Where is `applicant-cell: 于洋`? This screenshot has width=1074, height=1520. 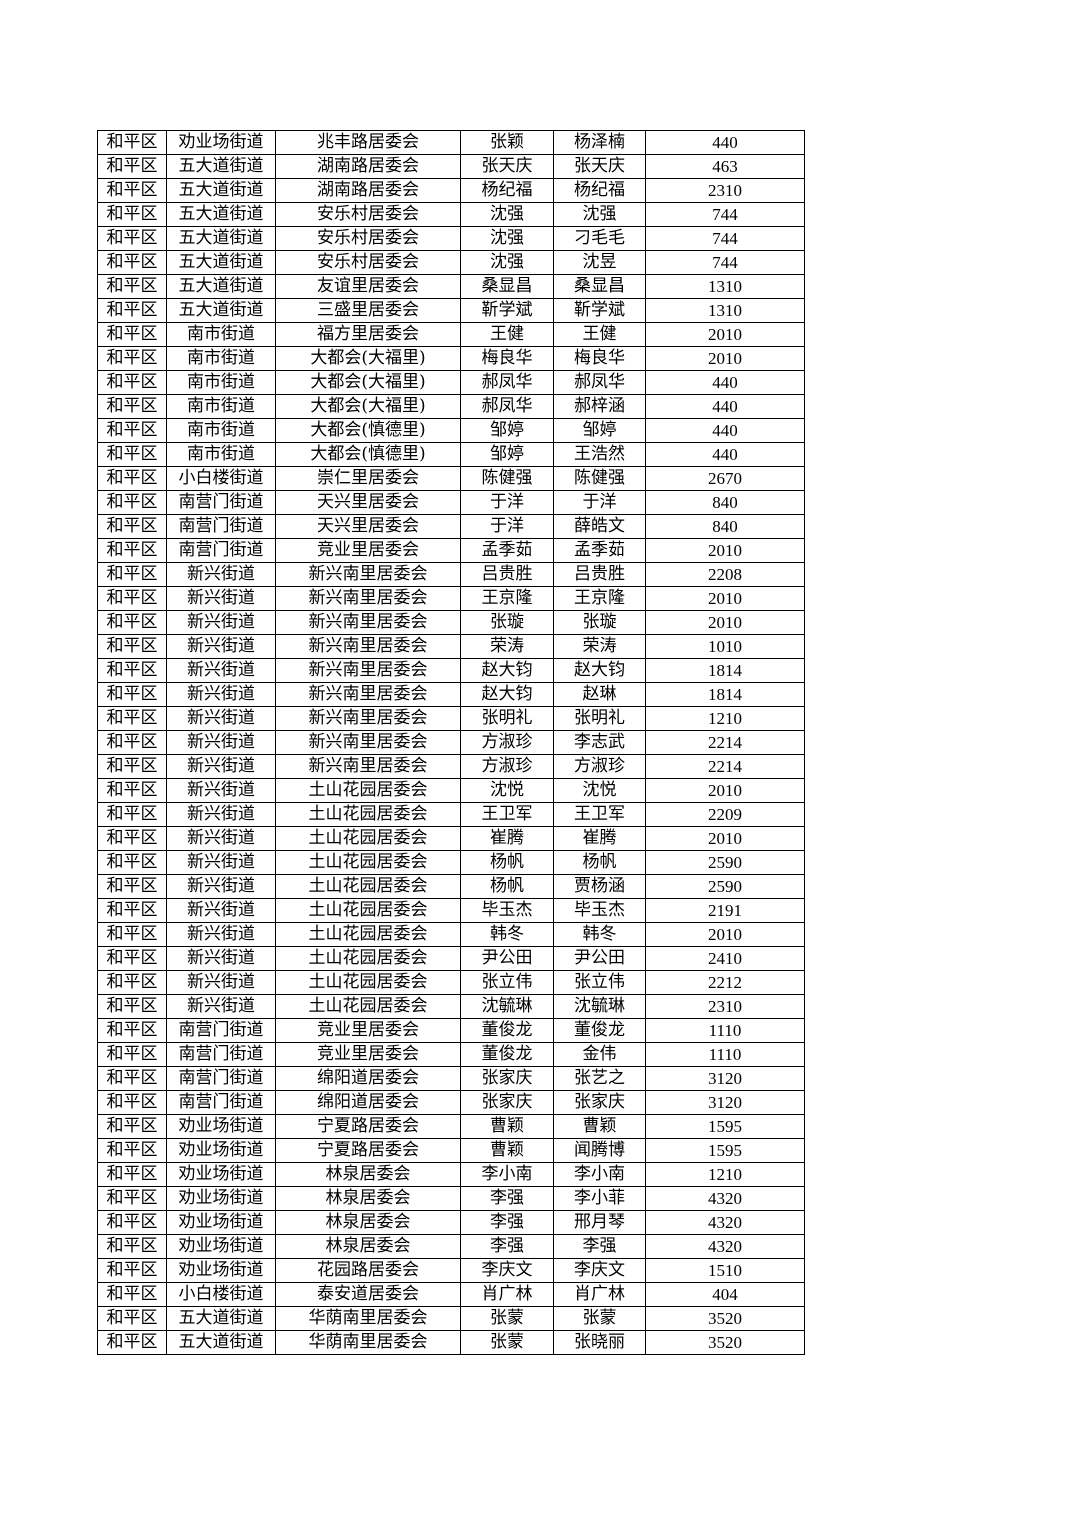 applicant-cell: 于洋 is located at coordinates (507, 502).